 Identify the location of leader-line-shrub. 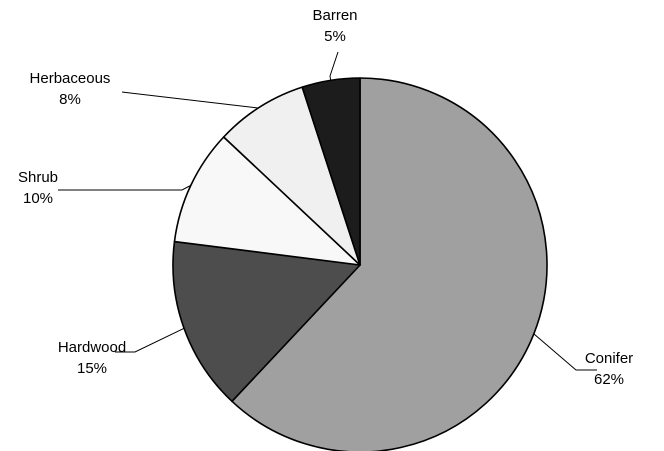
(125, 187).